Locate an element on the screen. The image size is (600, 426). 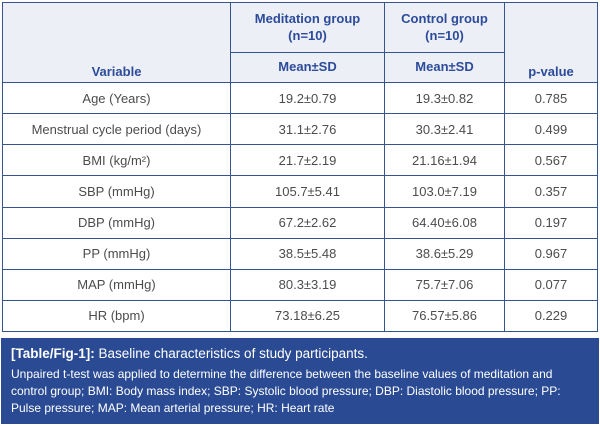
cell-variable: PP (mmHg) is located at coordinates (116, 253).